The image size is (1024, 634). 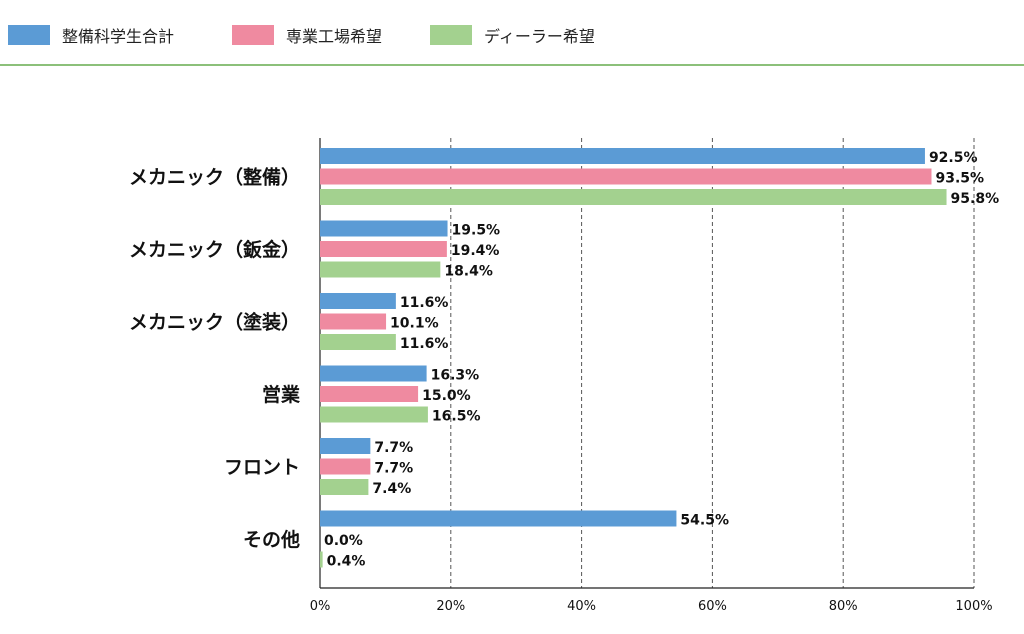 What do you see at coordinates (391, 489) in the screenshot?
I see `value-label-s3-c4: 7.4%` at bounding box center [391, 489].